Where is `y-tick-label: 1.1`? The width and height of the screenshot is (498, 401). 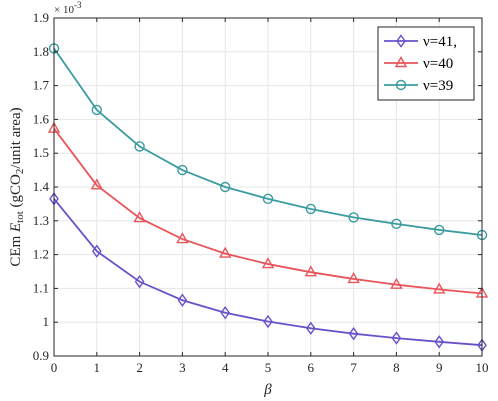
y-tick-label: 1.1 is located at coordinates (41, 287).